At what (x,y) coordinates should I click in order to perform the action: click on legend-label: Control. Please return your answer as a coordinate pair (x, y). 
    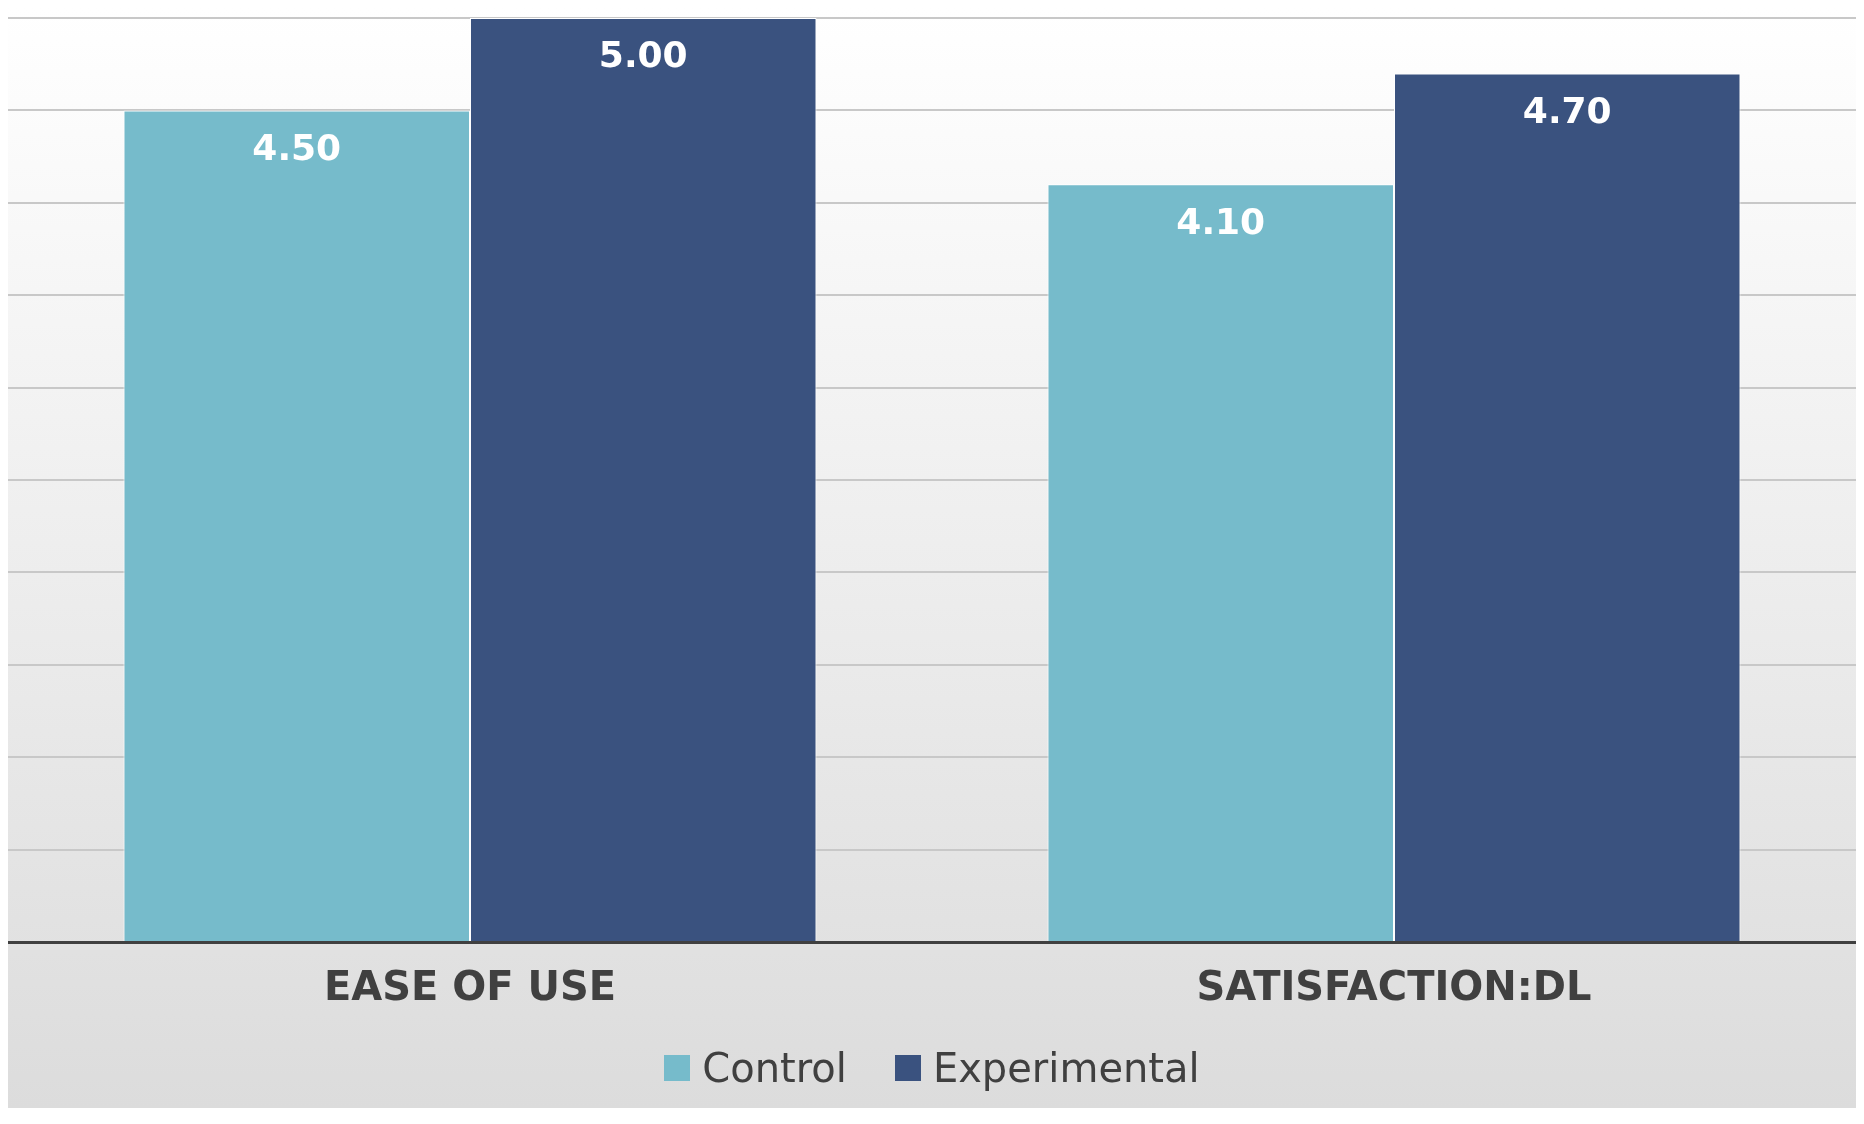
    Looking at the image, I should click on (774, 1068).